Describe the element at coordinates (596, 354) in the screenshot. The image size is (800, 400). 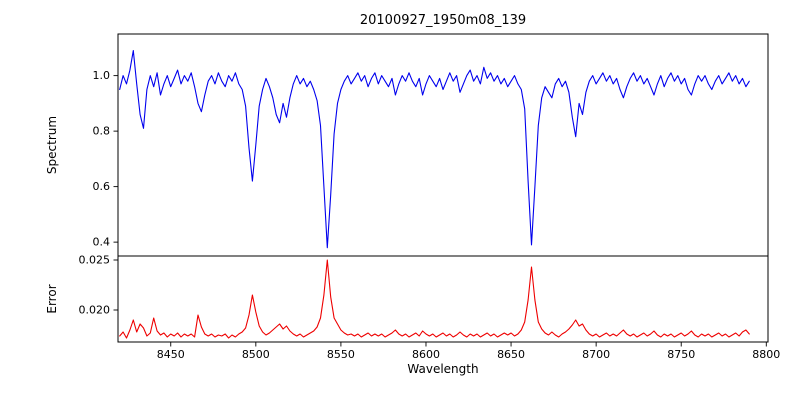
I see `x-tick-label: 8700` at that location.